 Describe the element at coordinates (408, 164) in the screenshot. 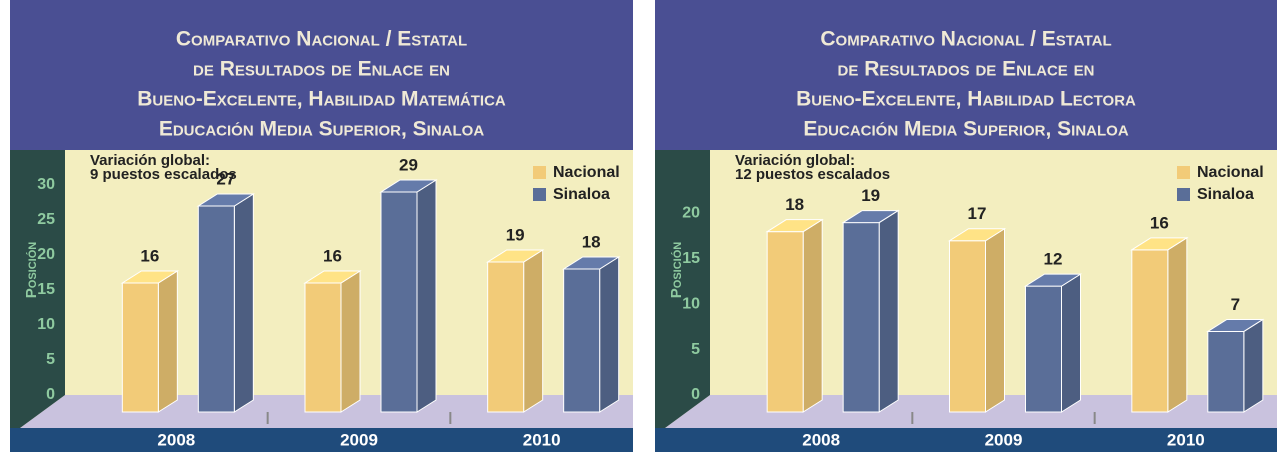

I see `data-label: 29` at that location.